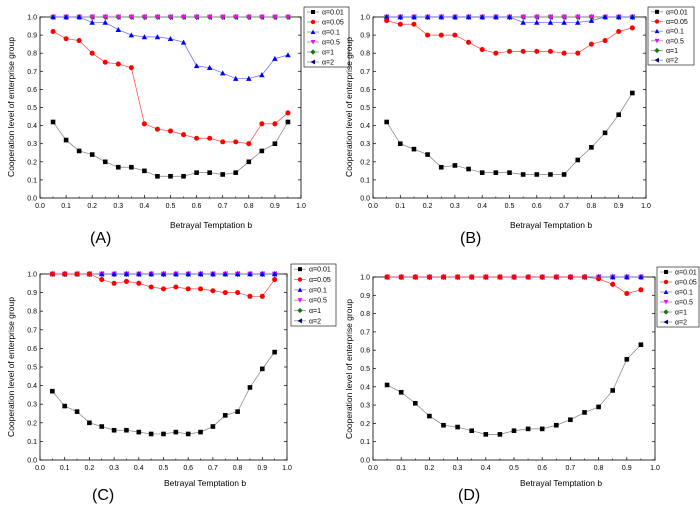  I want to click on legend-entry: α=0.1, so click(675, 32).